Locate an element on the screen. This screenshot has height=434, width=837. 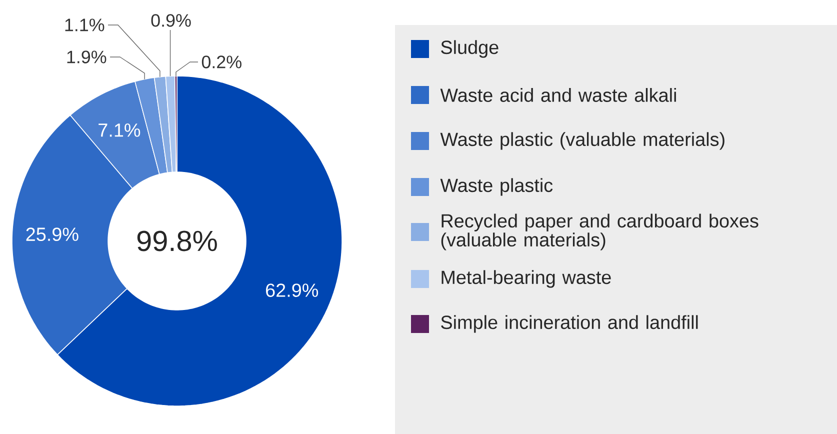
legend-label: Metal-bearing waste is located at coordinates (526, 279).